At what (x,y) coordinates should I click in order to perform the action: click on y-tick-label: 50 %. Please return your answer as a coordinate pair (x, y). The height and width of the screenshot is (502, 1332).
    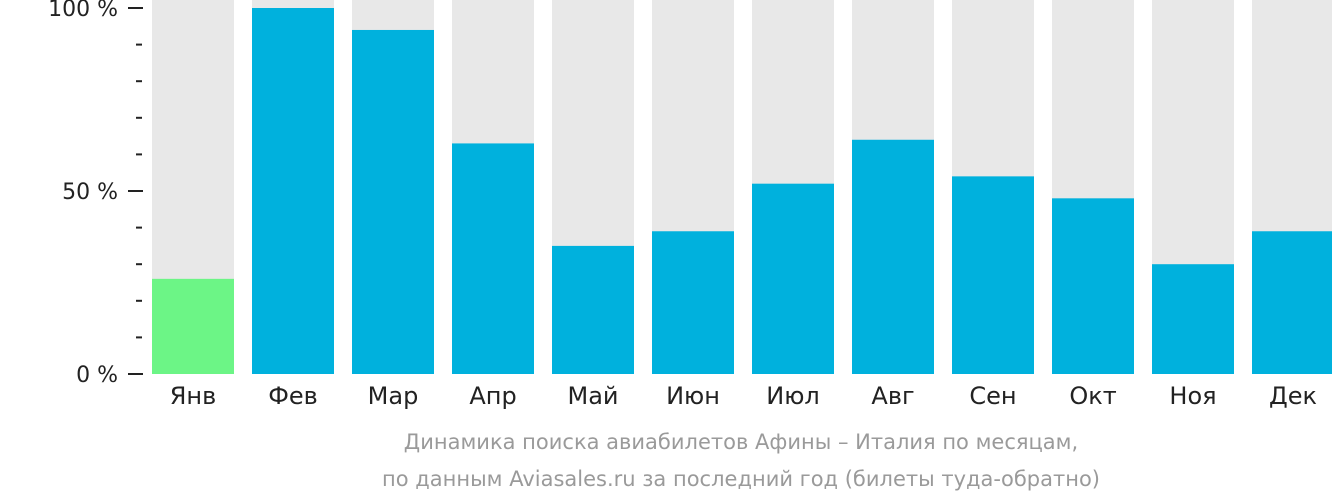
    Looking at the image, I should click on (90, 192).